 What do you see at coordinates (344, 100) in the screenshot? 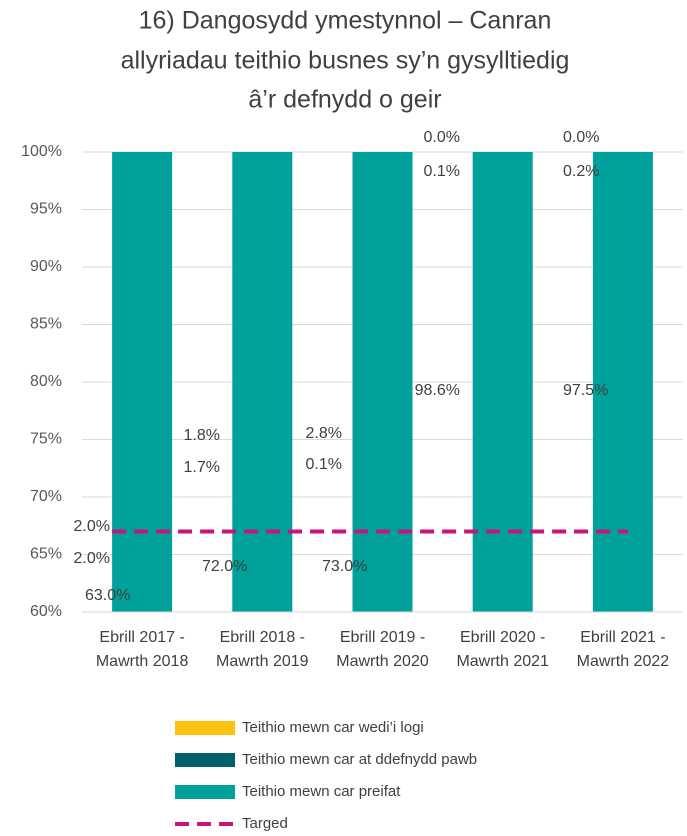
I see `chart-title: â’r defnydd o geir` at bounding box center [344, 100].